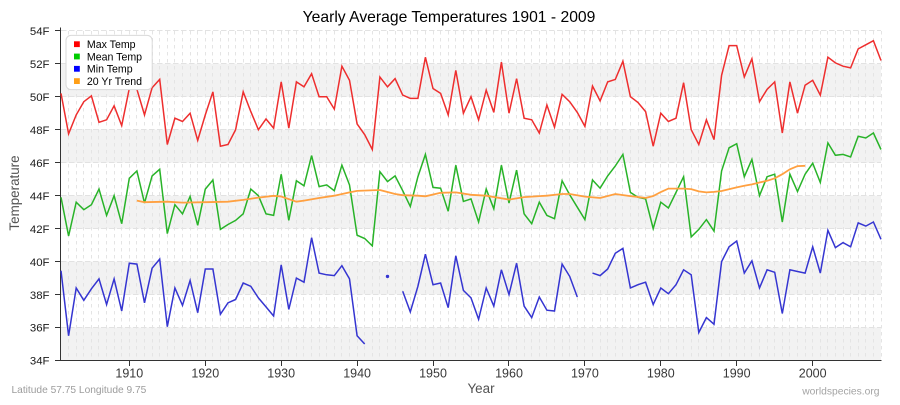 This screenshot has width=900, height=405. I want to click on svg-text: Year, so click(481, 388).